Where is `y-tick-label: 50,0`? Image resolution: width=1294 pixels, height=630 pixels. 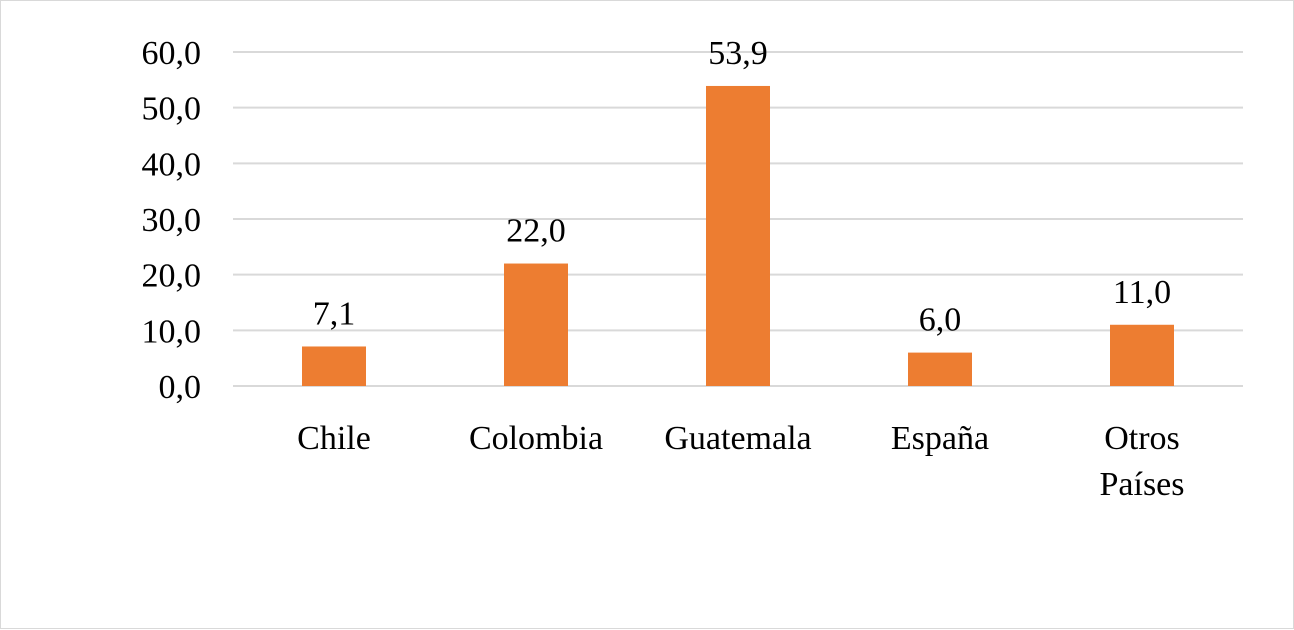 y-tick-label: 50,0 is located at coordinates (172, 109).